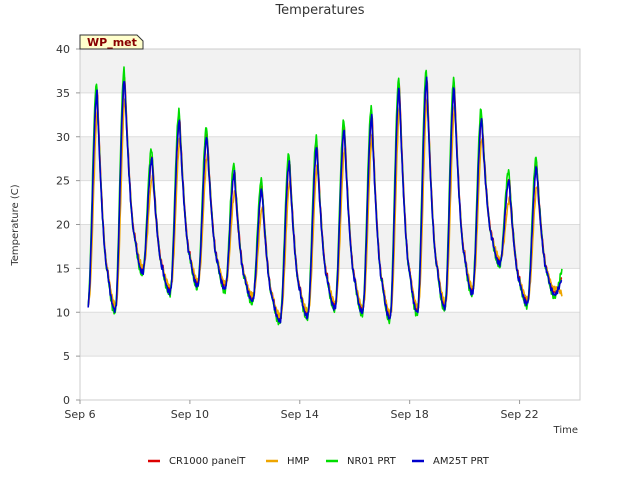  I want to click on legend: CR1000 panelT HMP NR01 PRT AM25T PRT, so click(319, 461).